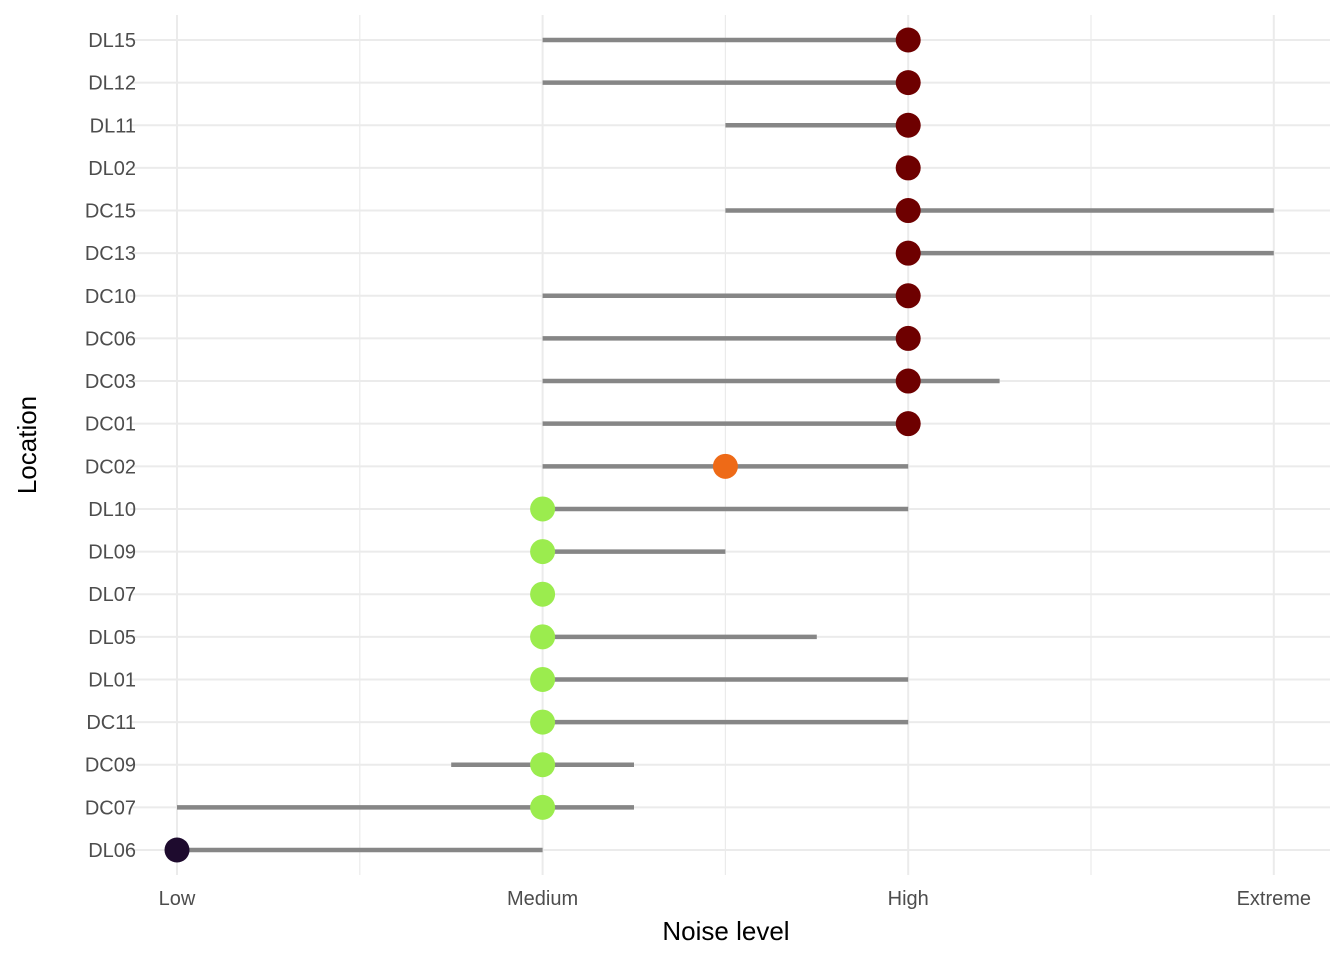 This screenshot has height=960, width=1344. I want to click on y-tick-label: DC06, so click(110, 339).